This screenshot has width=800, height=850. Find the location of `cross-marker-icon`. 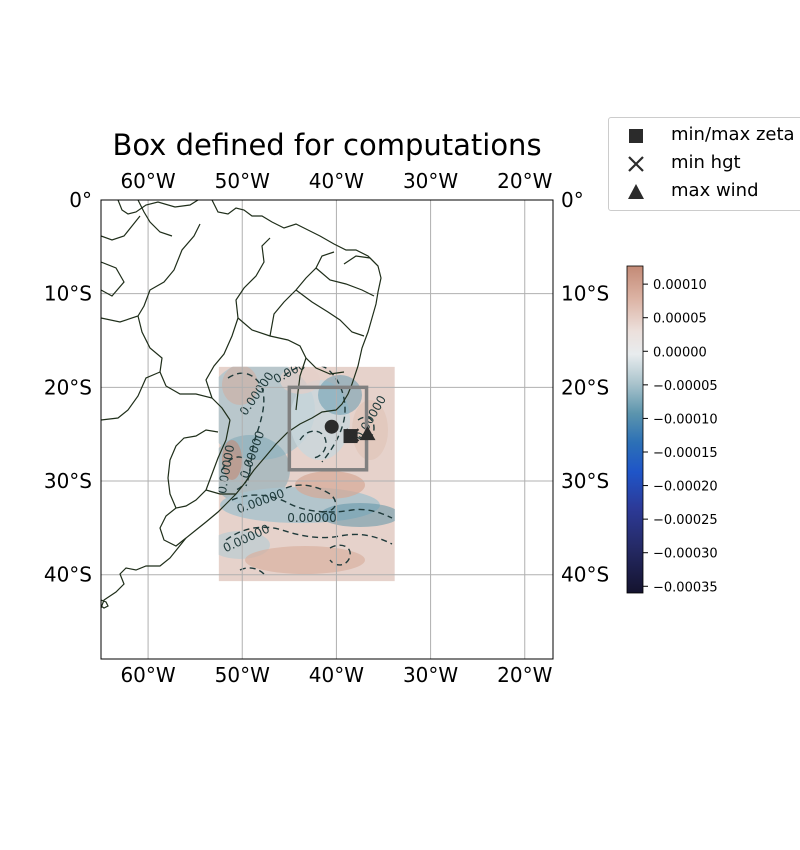

cross-marker-icon is located at coordinates (636, 164).